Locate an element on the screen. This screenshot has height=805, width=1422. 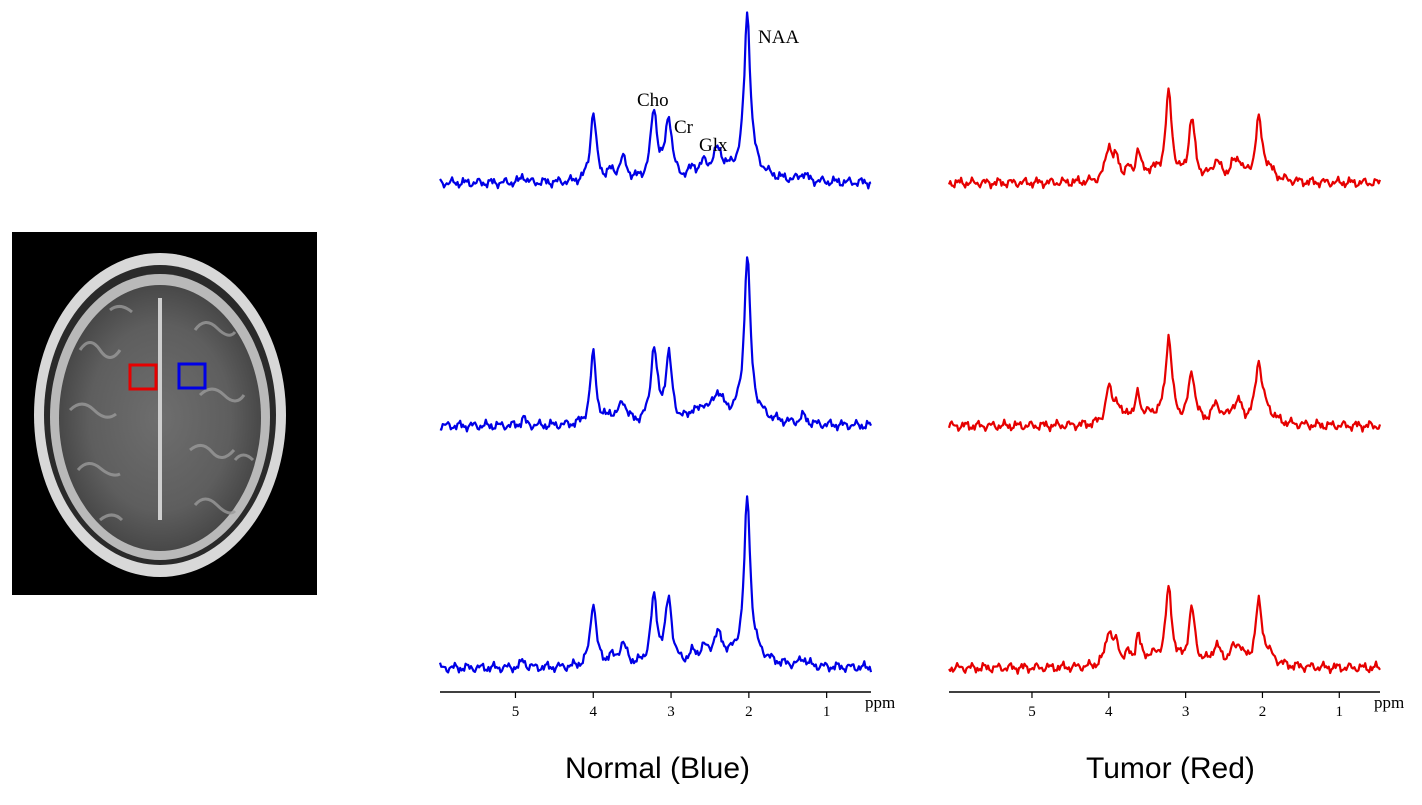
mri-image is located at coordinates (164, 413).